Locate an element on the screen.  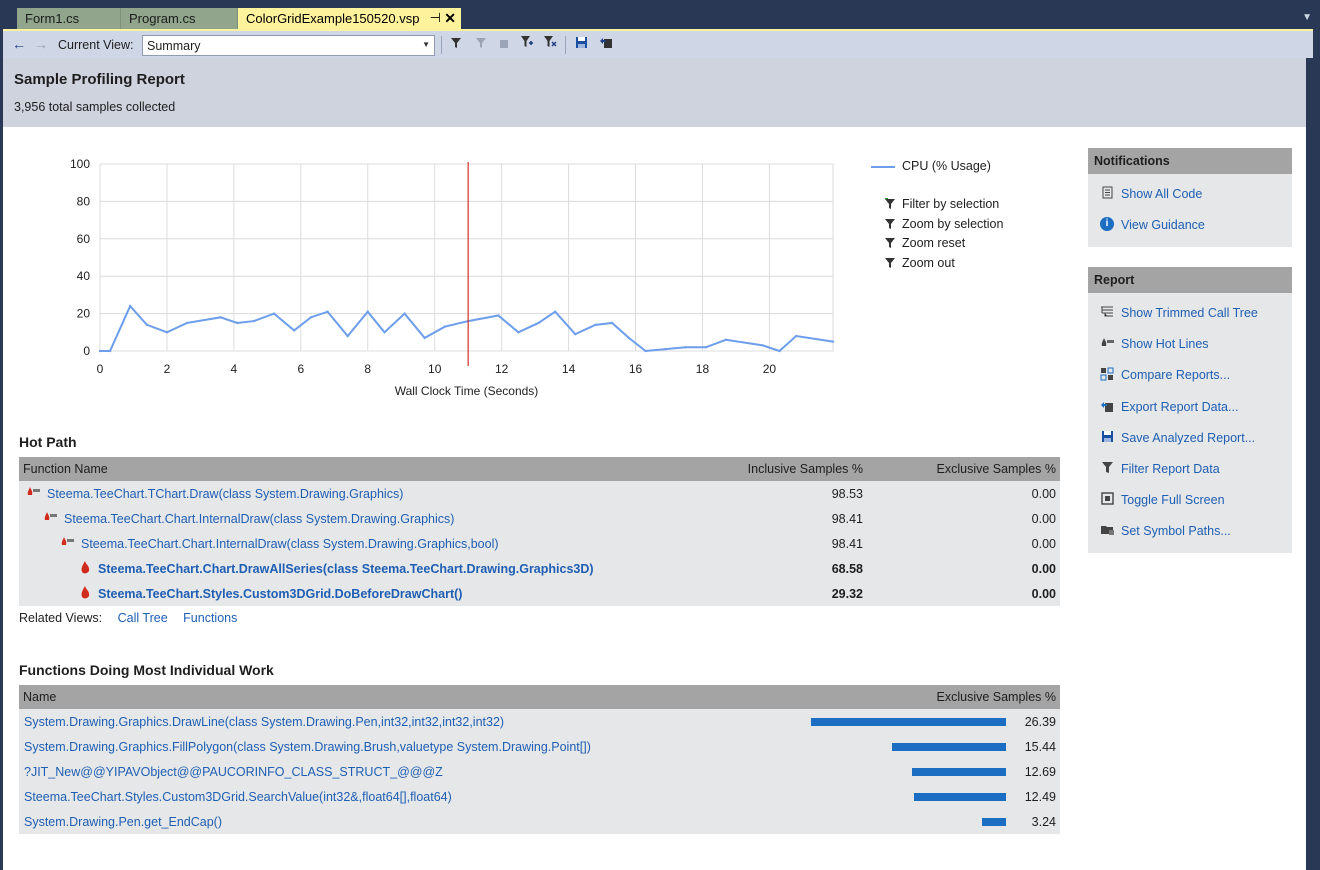
column-header-function-name: Function Name is located at coordinates (65, 469).